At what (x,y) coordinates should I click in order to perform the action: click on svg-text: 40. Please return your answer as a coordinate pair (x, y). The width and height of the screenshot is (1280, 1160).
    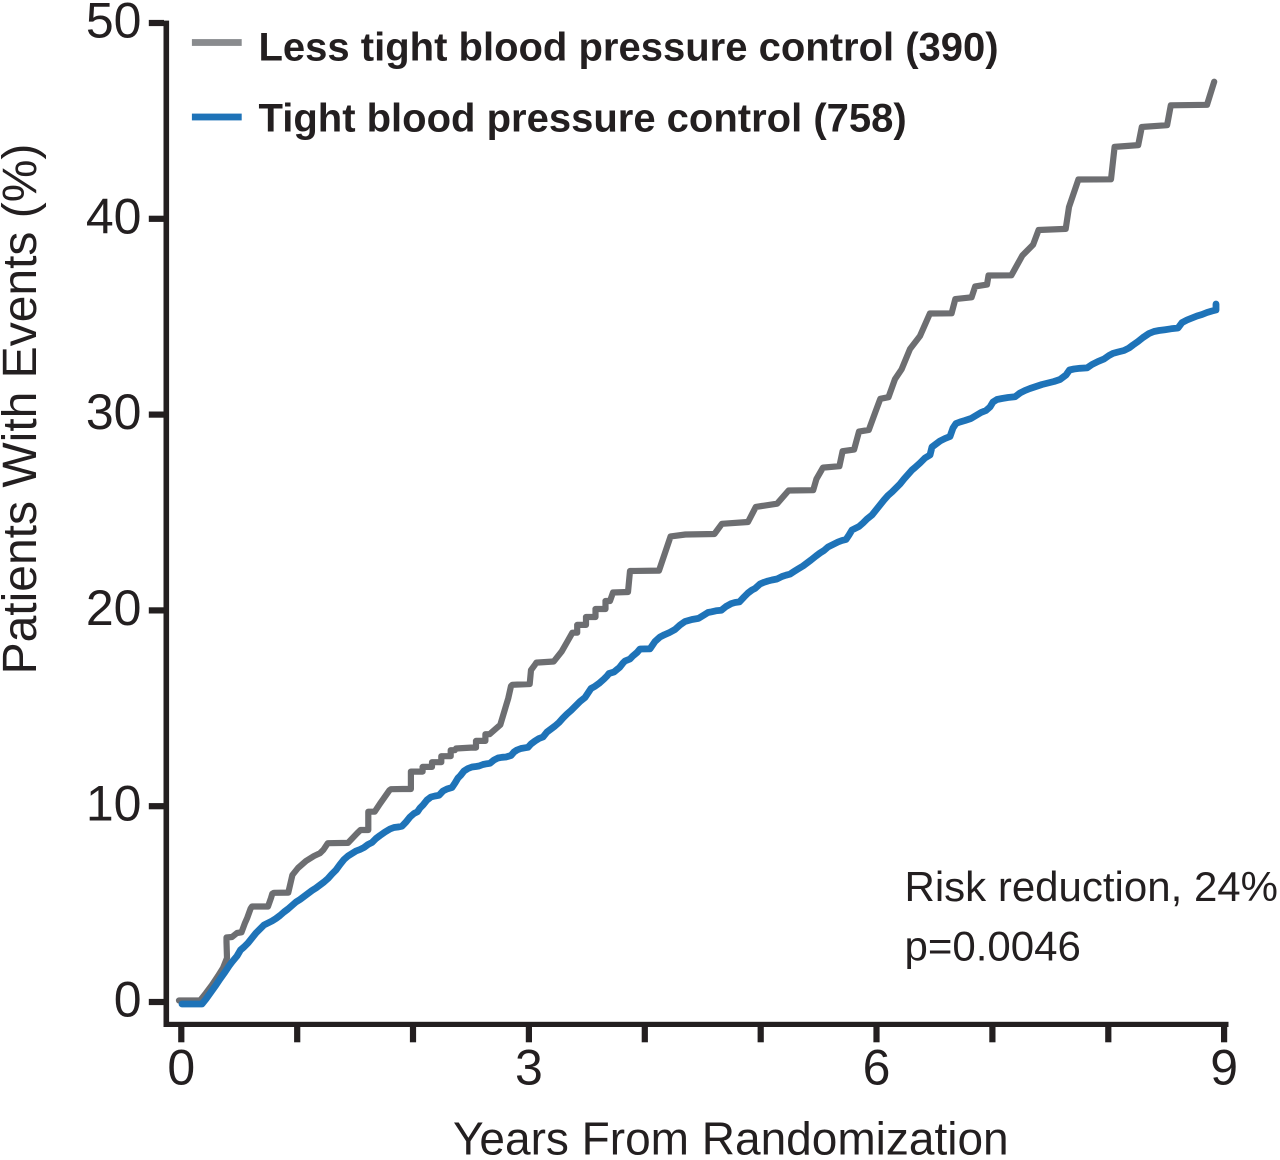
    Looking at the image, I should click on (114, 216).